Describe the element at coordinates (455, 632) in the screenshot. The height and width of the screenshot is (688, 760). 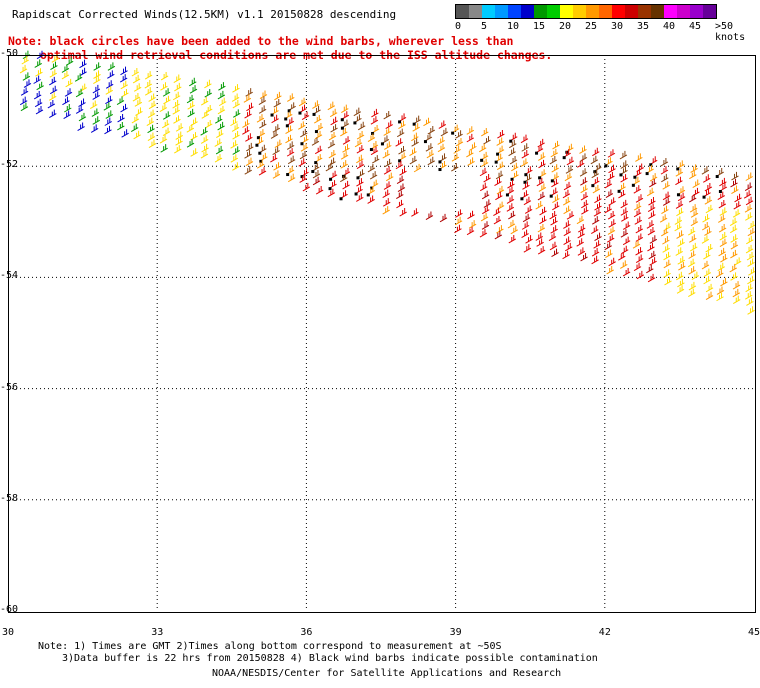
I see `longitude-label: 39` at that location.